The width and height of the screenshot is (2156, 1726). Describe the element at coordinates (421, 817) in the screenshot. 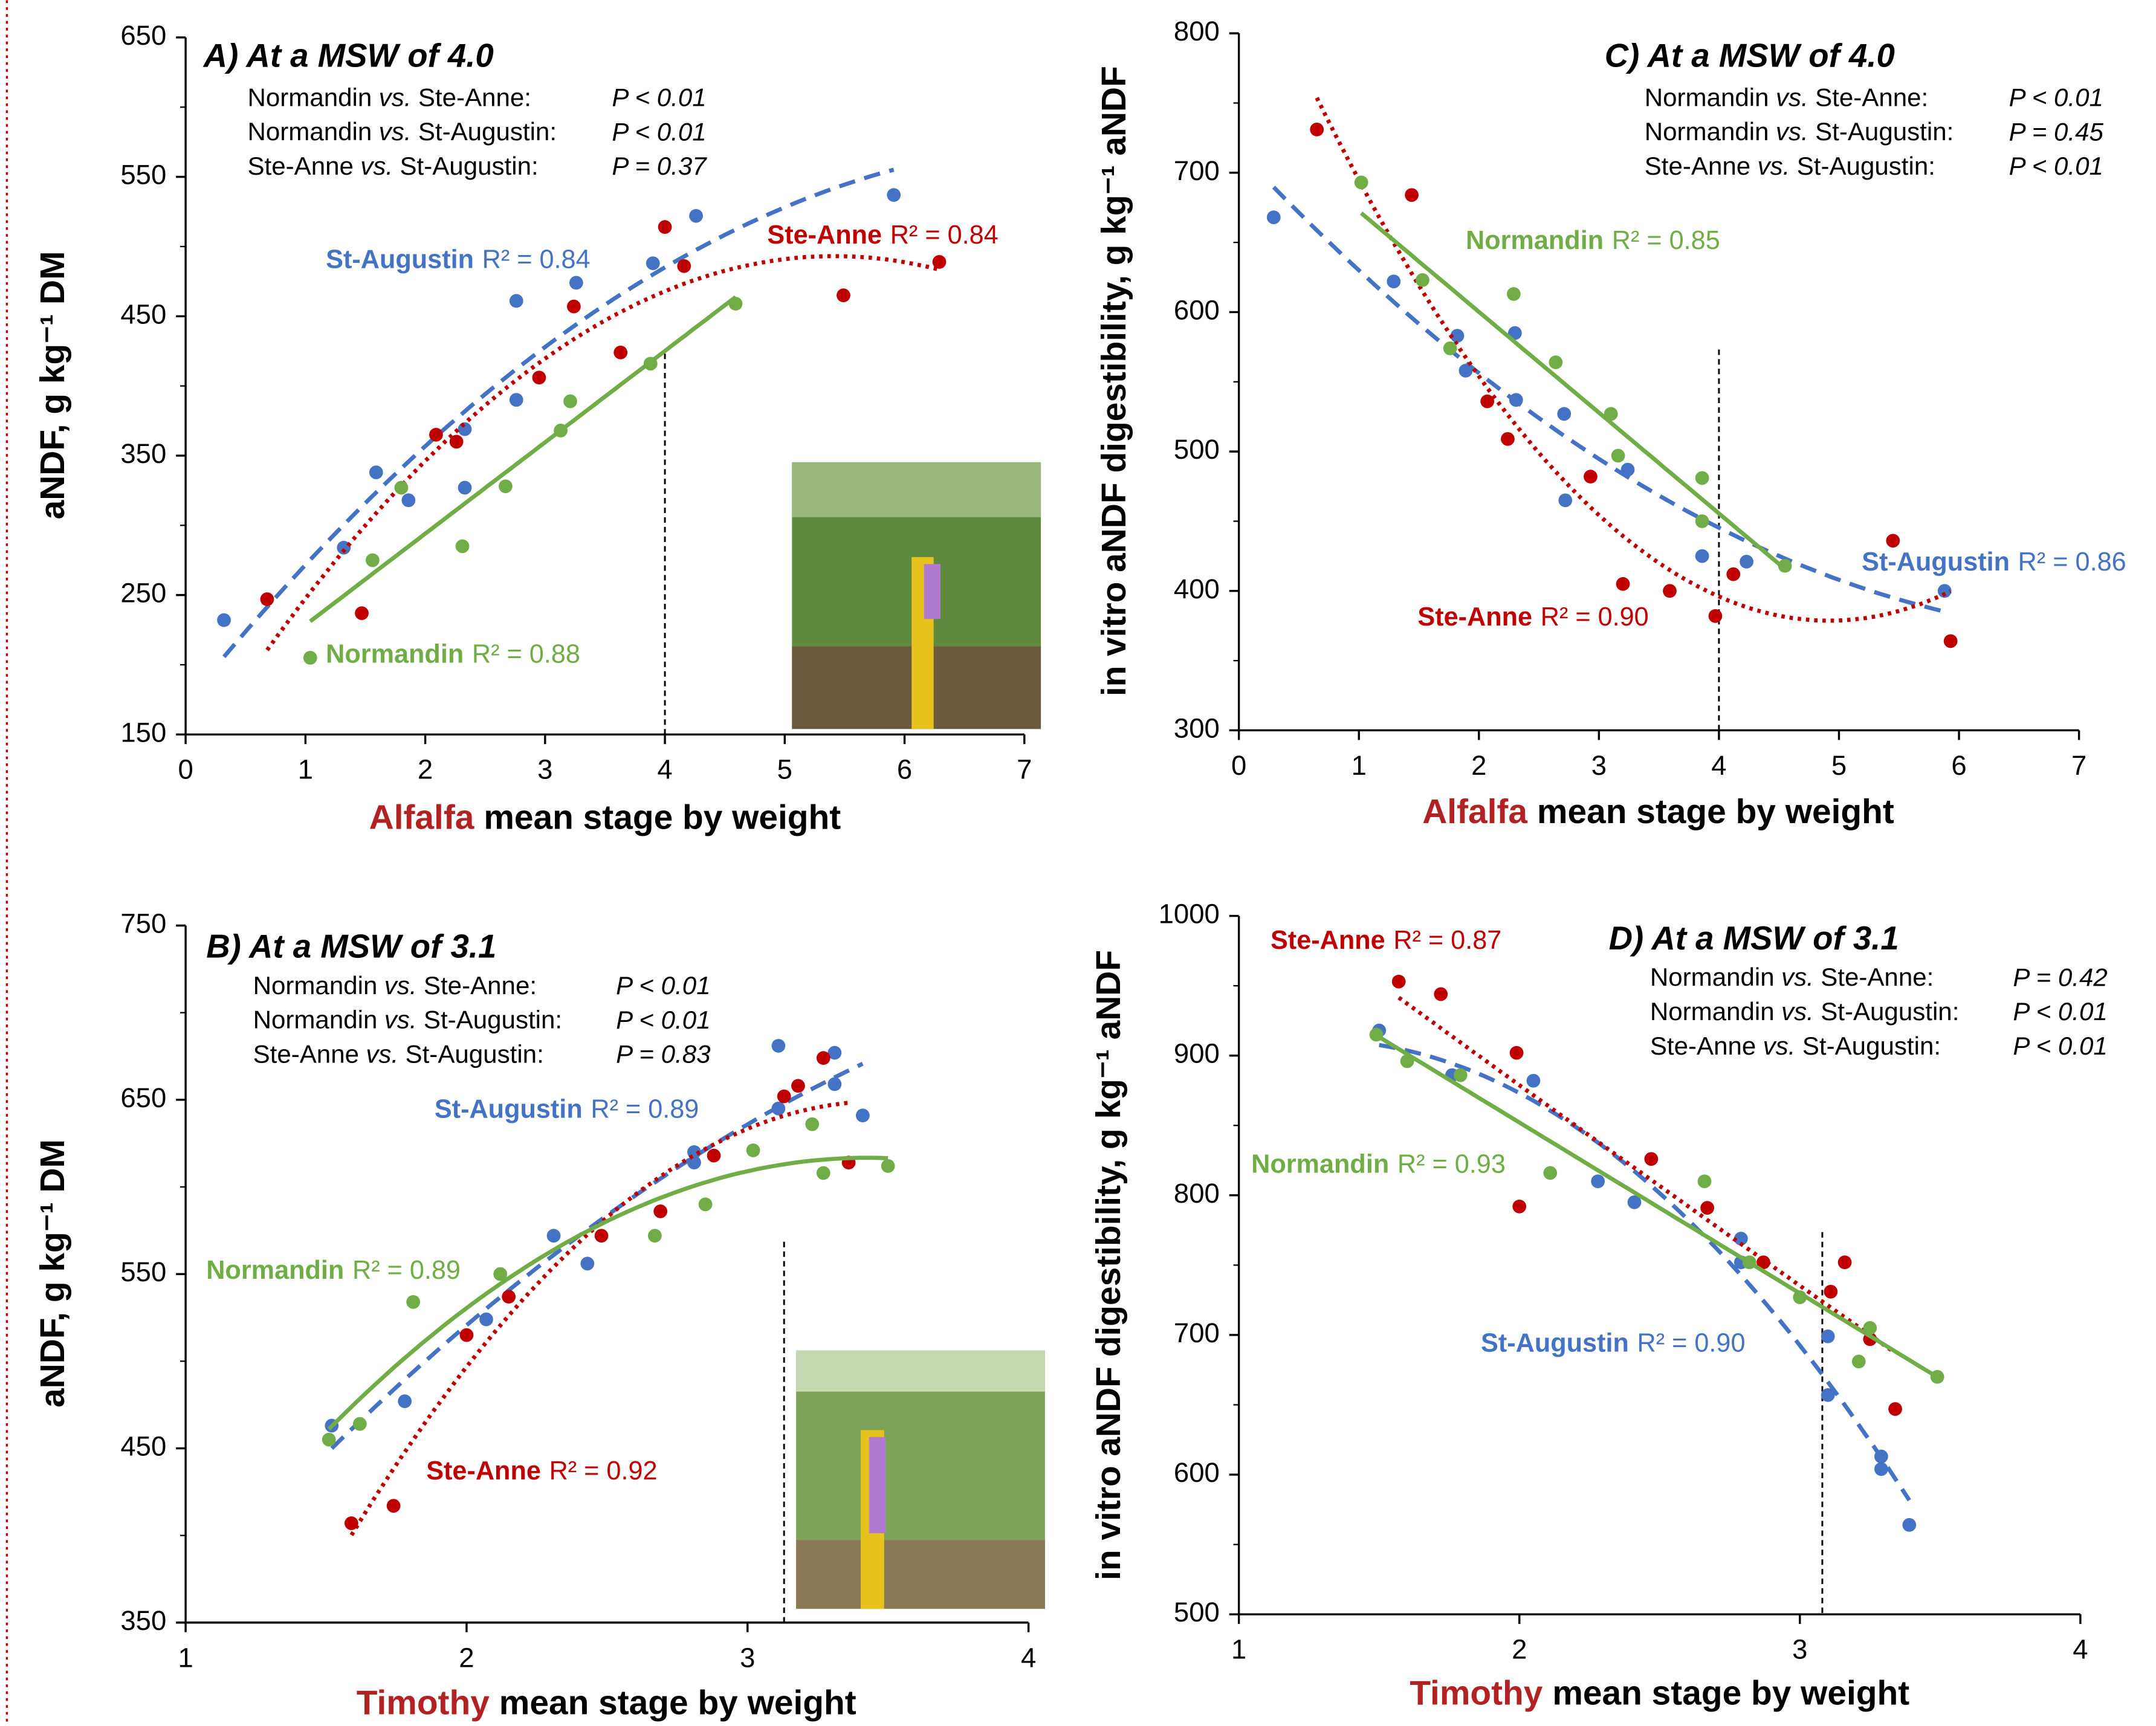

I see `x-axis-title-crop: Alfalfa` at that location.